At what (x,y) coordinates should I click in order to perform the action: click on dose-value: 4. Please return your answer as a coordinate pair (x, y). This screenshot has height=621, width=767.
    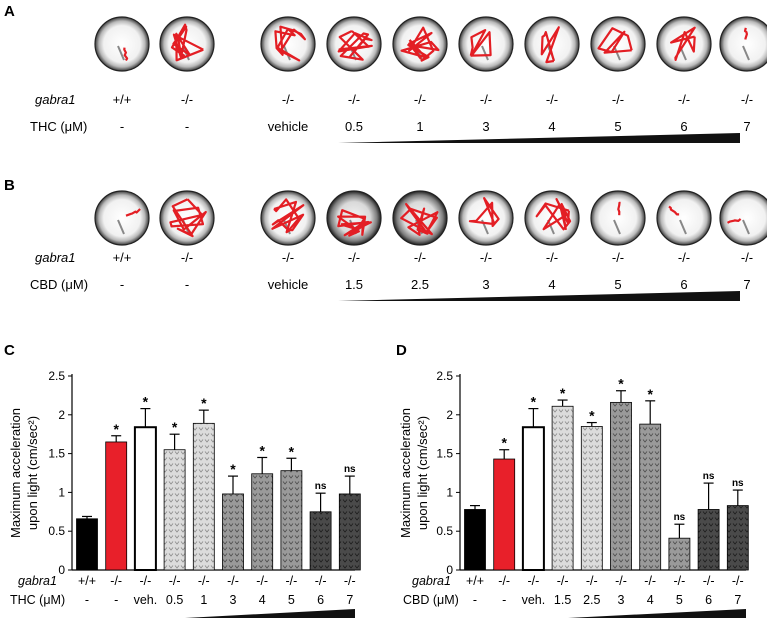
    Looking at the image, I should click on (551, 126).